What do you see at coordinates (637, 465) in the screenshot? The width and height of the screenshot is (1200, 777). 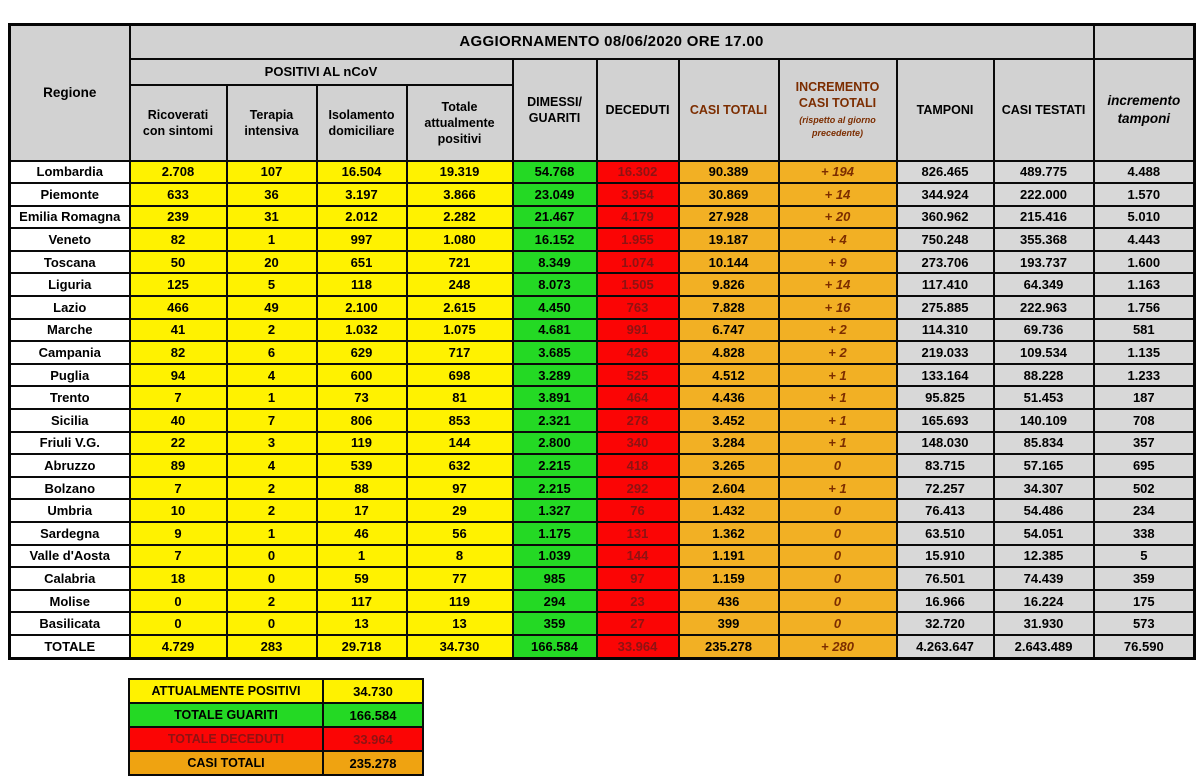 I see `value-cell: 418` at bounding box center [637, 465].